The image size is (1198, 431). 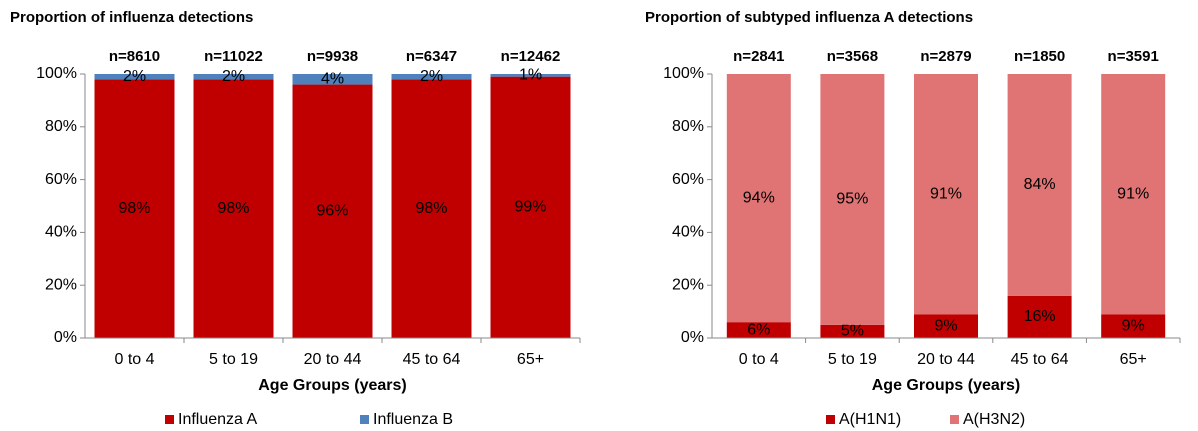 What do you see at coordinates (431, 56) in the screenshot?
I see `bar-annotation: n=6347` at bounding box center [431, 56].